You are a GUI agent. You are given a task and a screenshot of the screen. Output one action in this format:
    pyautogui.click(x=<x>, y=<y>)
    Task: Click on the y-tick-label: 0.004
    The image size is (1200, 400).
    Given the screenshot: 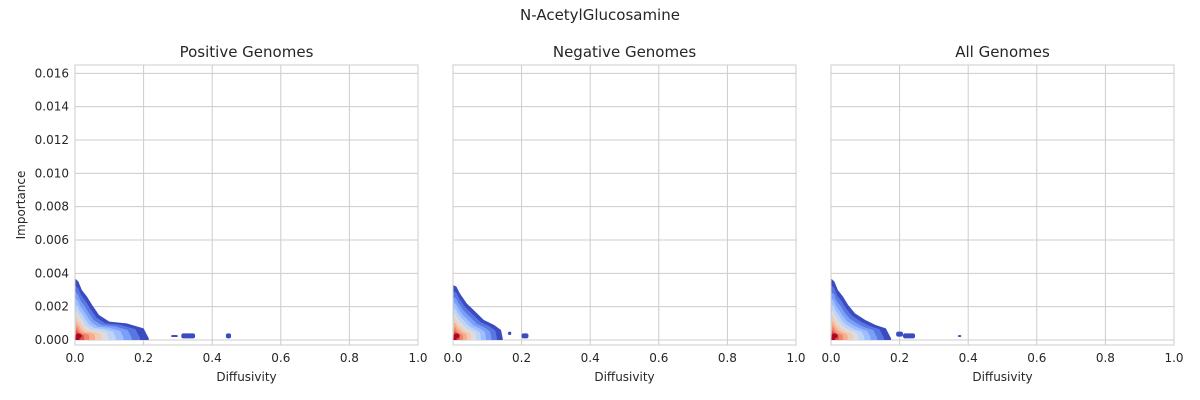 What is the action you would take?
    pyautogui.click(x=52, y=273)
    